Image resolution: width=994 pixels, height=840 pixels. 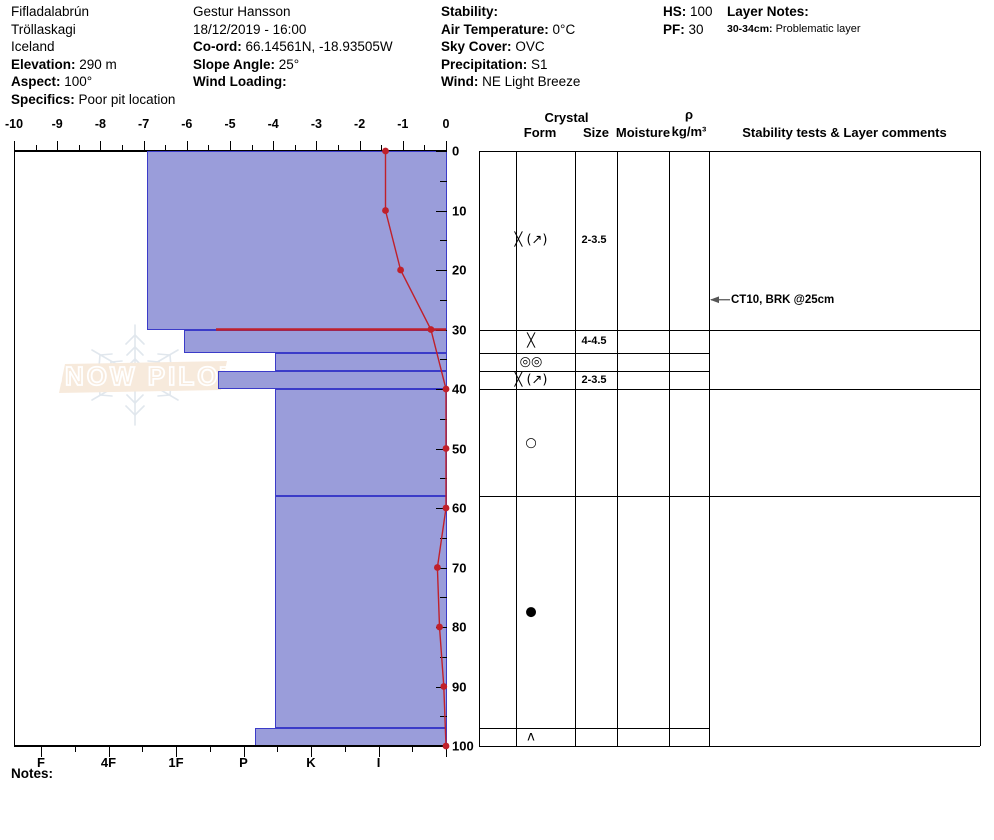 I want to click on temperature-axis, so click(x=230, y=145).